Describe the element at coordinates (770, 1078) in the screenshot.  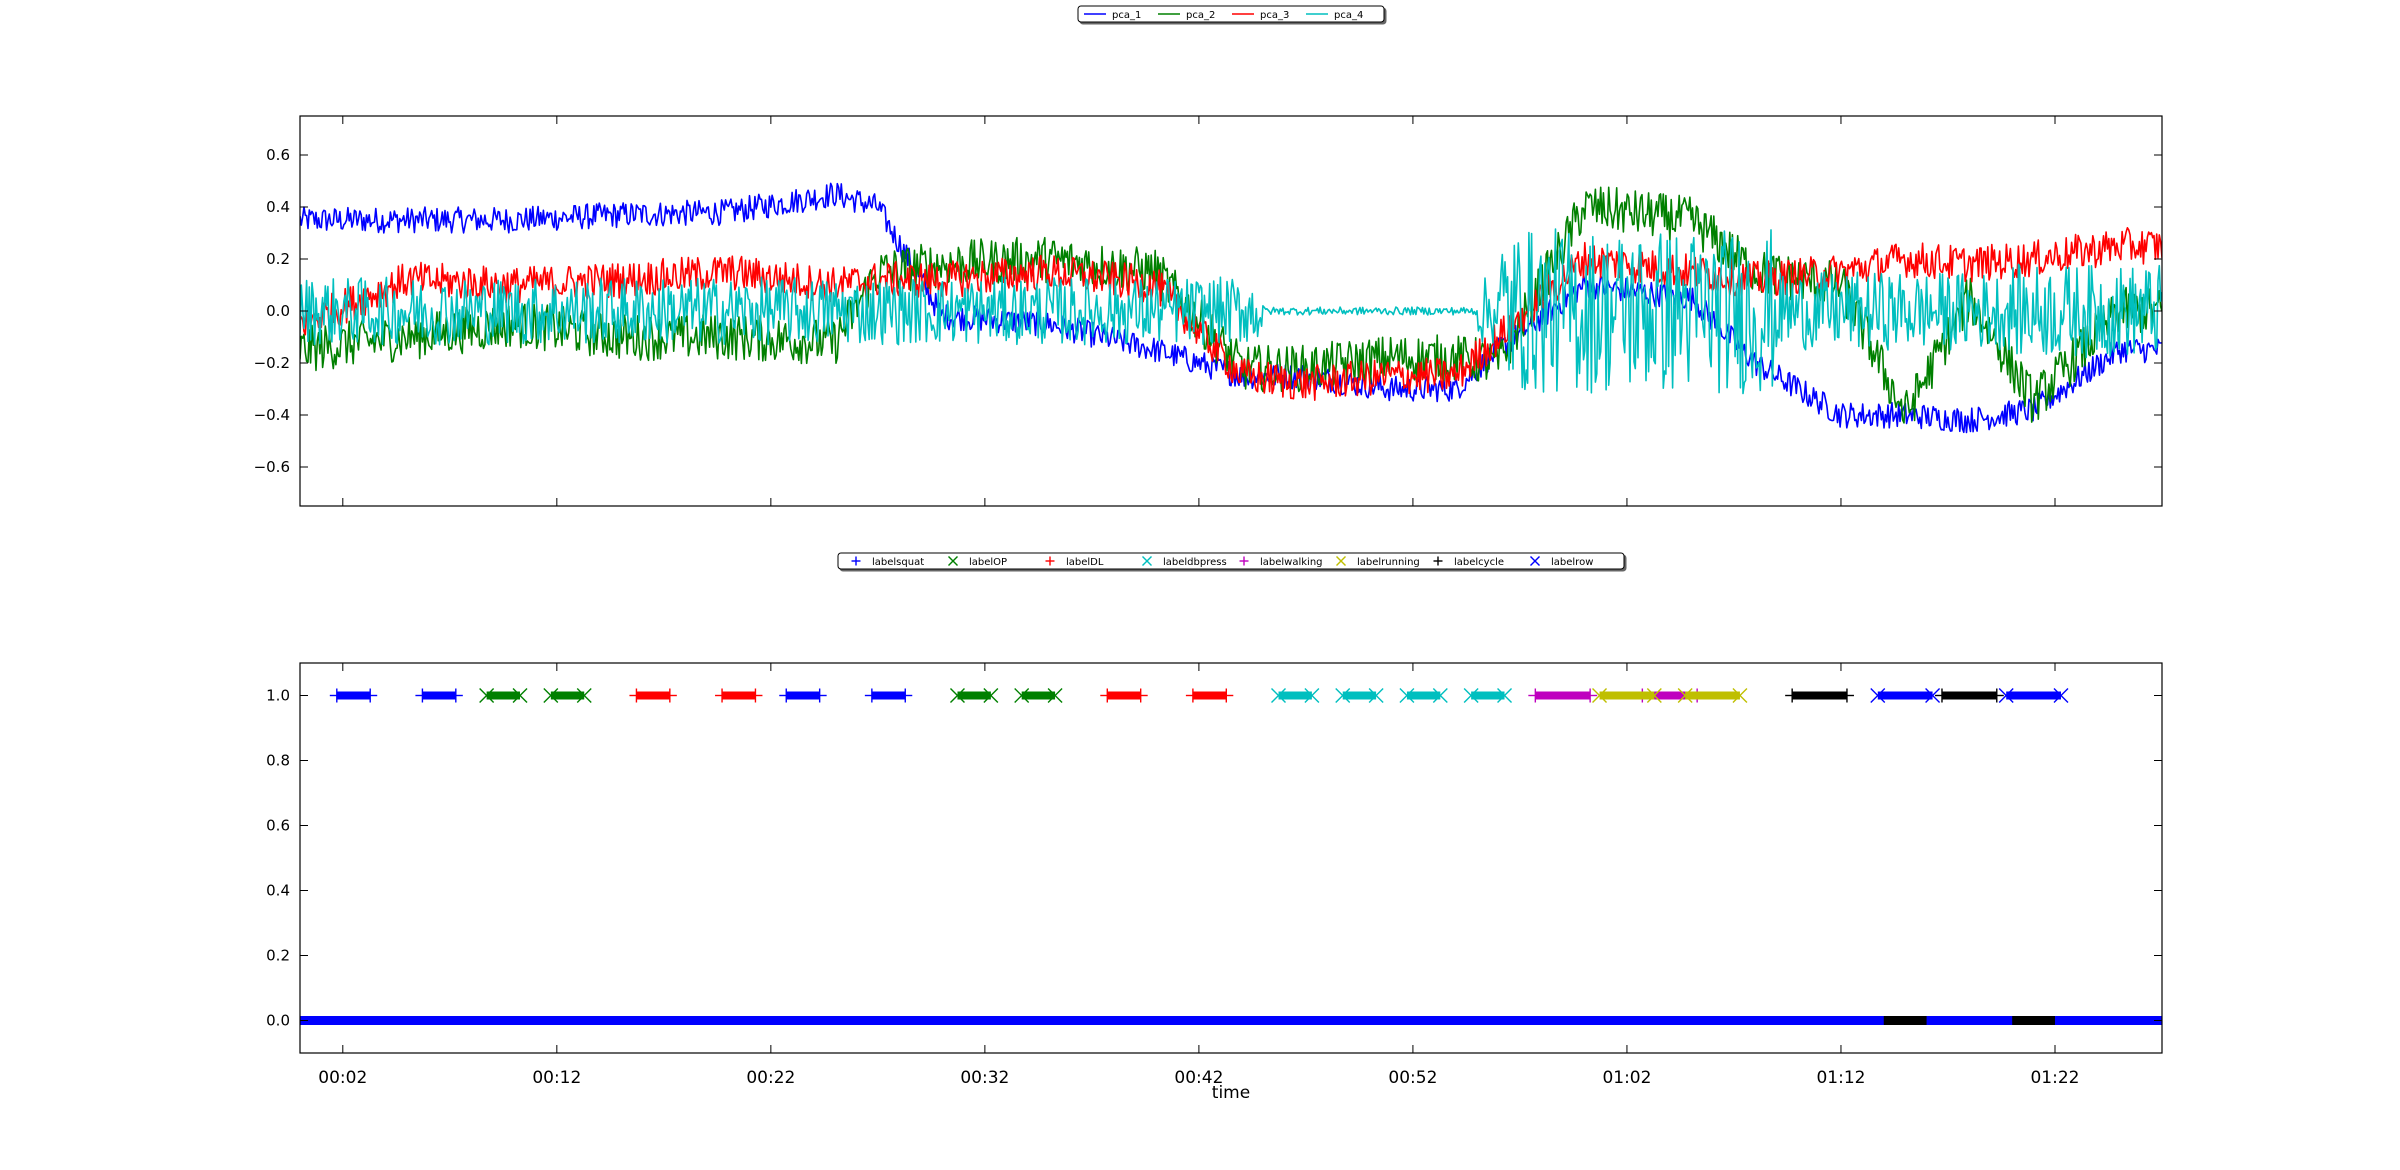
I see `x-tick-label: 00:22` at that location.